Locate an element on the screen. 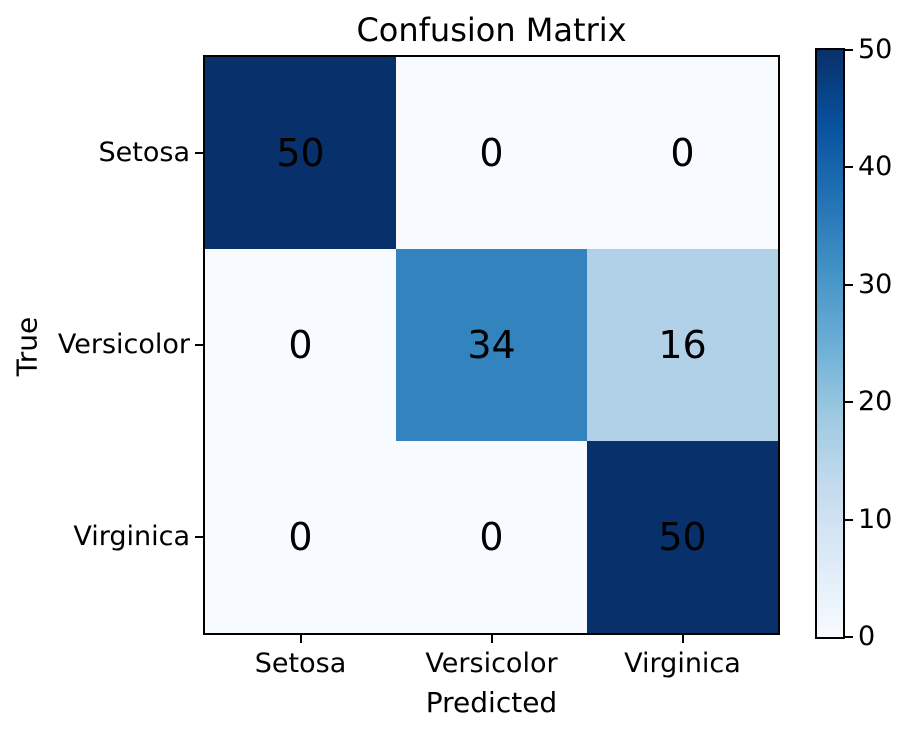  x-tick-label: Virginica is located at coordinates (682, 663).